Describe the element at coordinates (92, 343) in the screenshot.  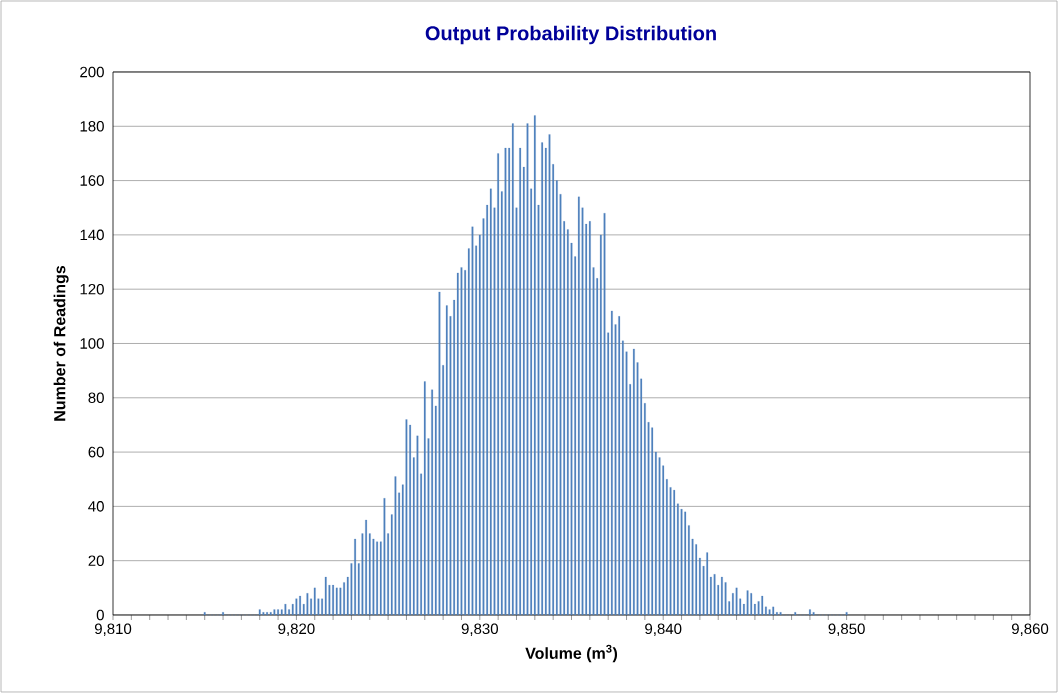
I see `y-tick-label: 100` at that location.